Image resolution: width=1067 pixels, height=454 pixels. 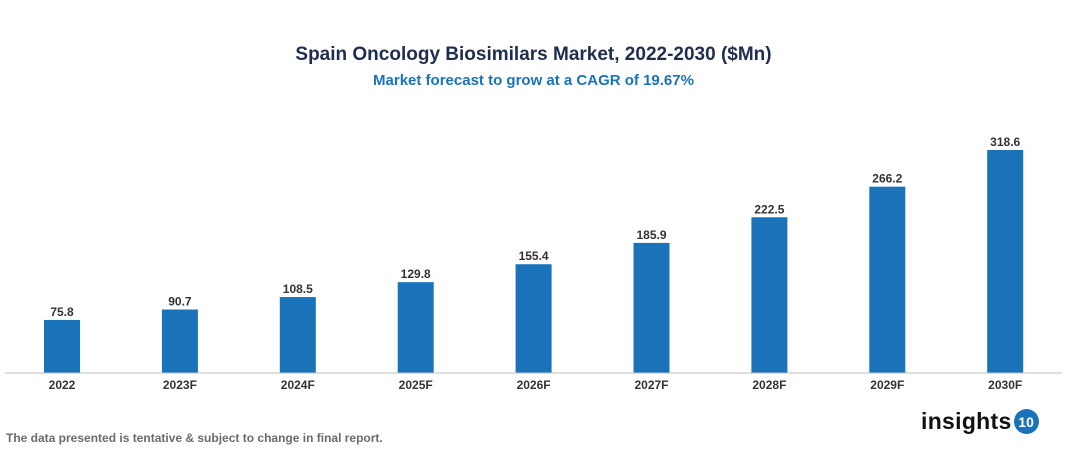 I want to click on data-label: 75.8, so click(x=62, y=312).